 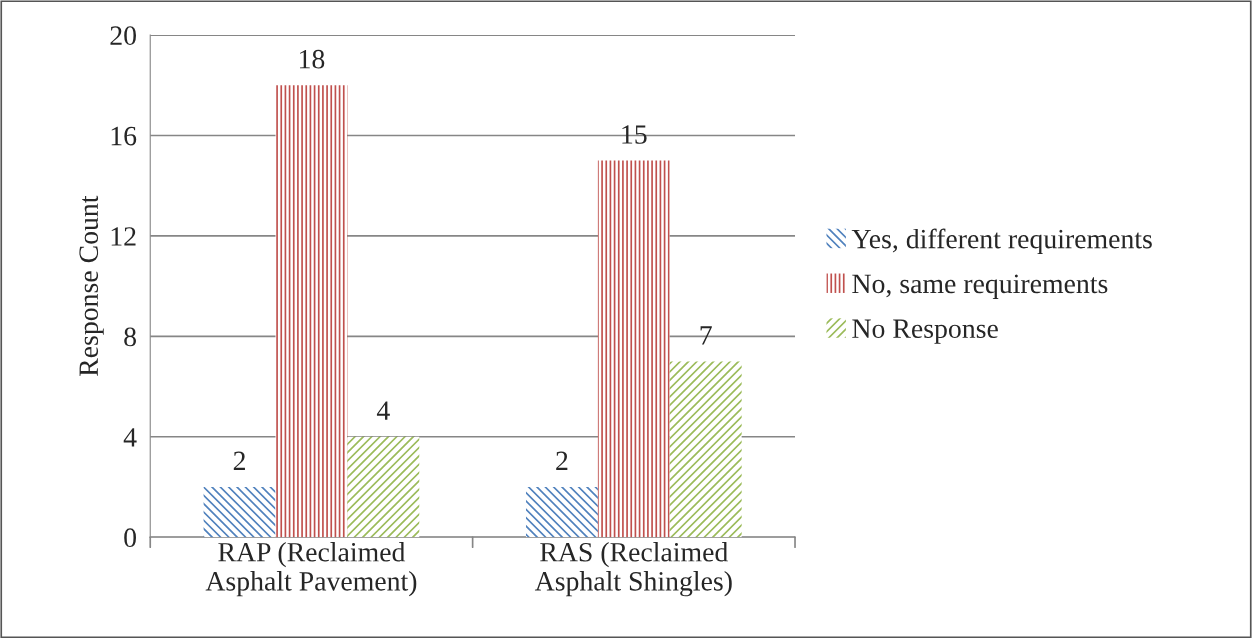 What do you see at coordinates (980, 286) in the screenshot?
I see `legend-label: No, same requirements` at bounding box center [980, 286].